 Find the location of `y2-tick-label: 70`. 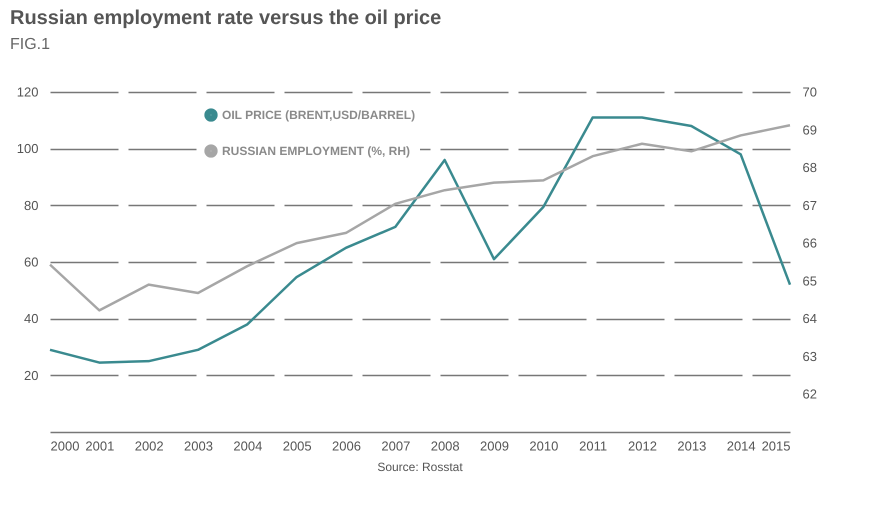

y2-tick-label: 70 is located at coordinates (809, 92).